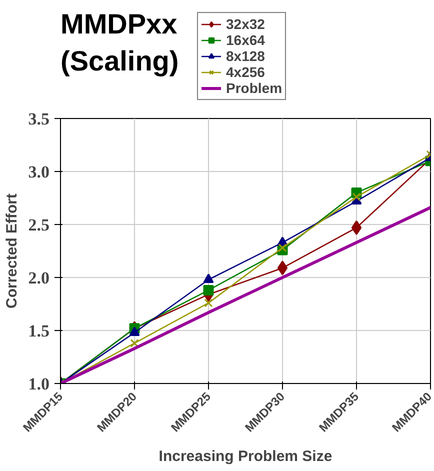 The width and height of the screenshot is (434, 471). What do you see at coordinates (39, 278) in the screenshot?
I see `y-tick-label: 2.0` at bounding box center [39, 278].